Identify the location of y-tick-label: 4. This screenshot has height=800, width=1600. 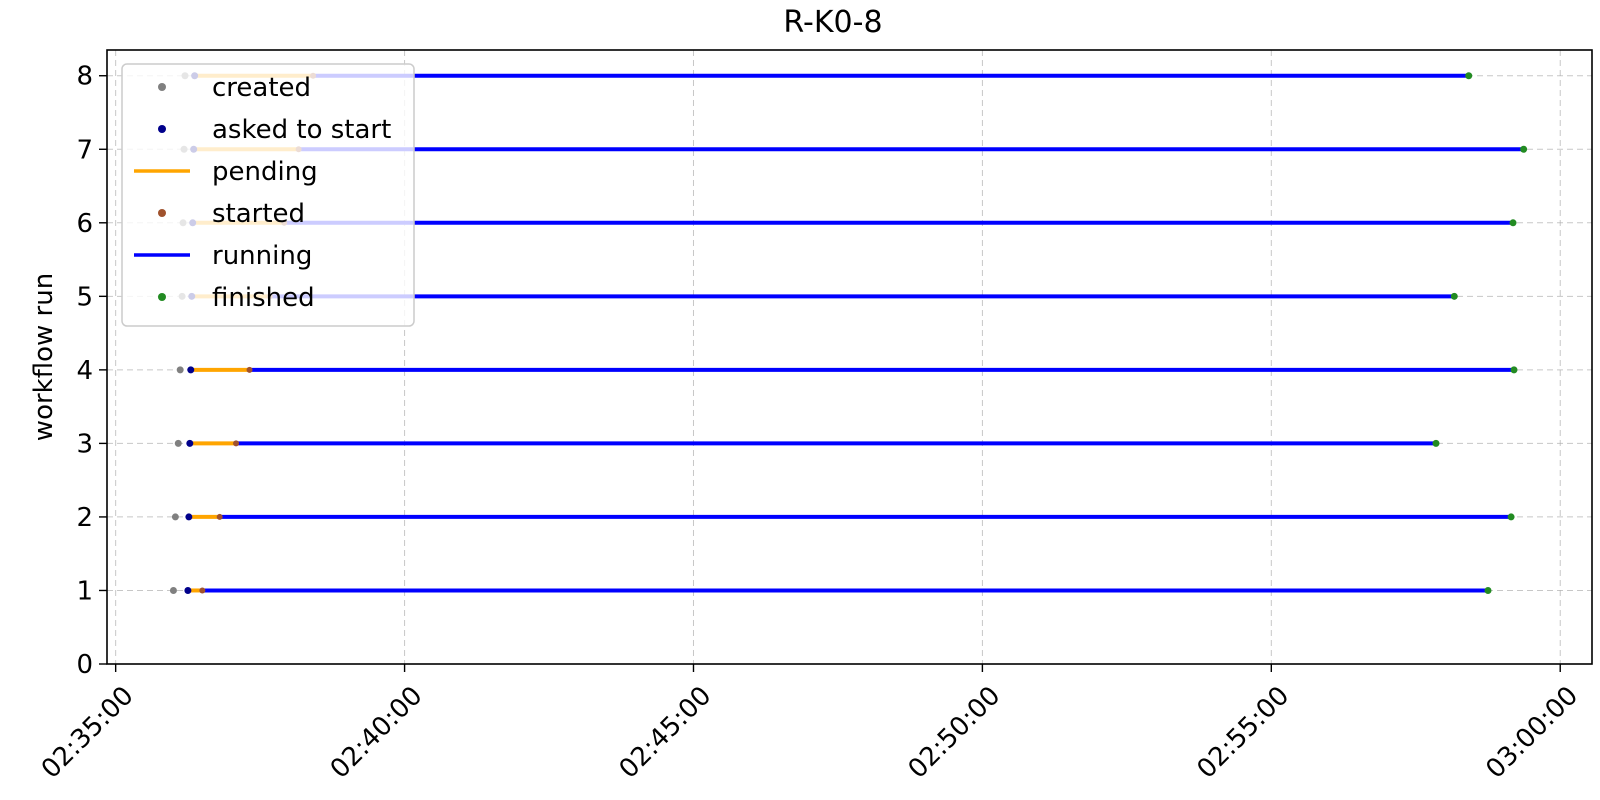
(84, 371).